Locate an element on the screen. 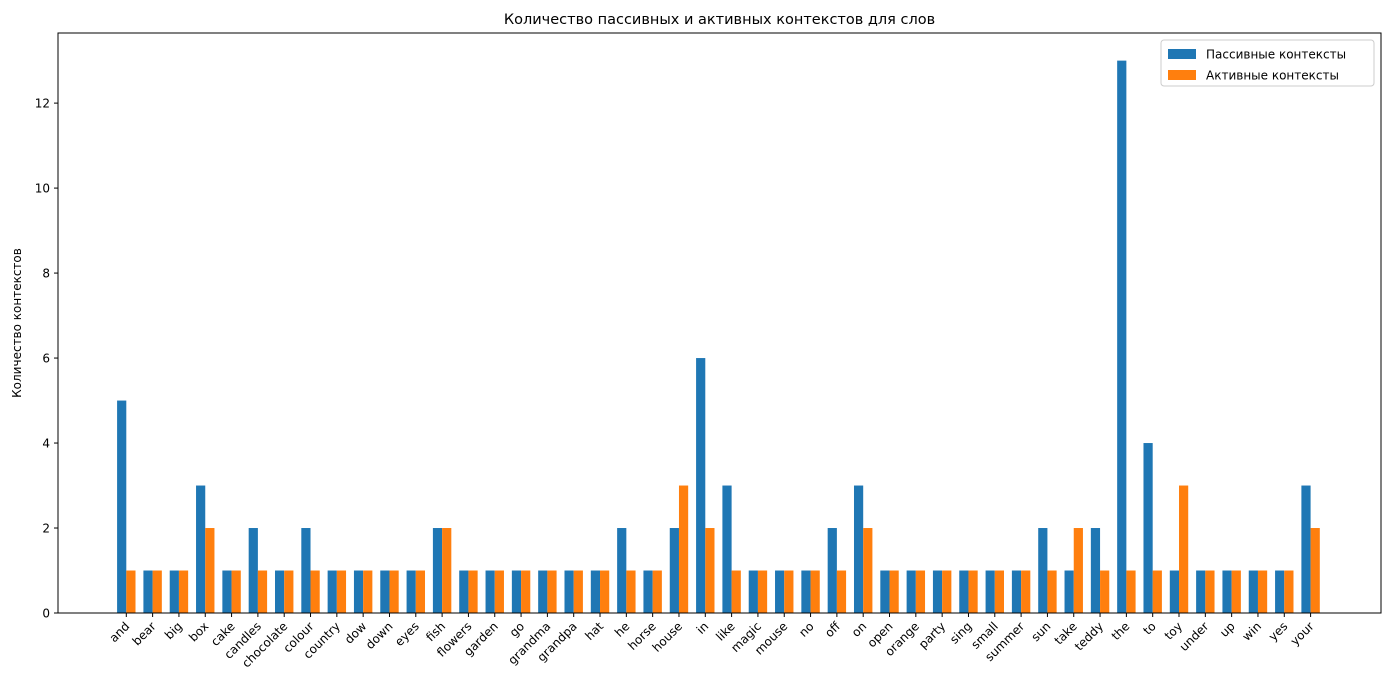  bar-passive-teddy is located at coordinates (1095, 570).